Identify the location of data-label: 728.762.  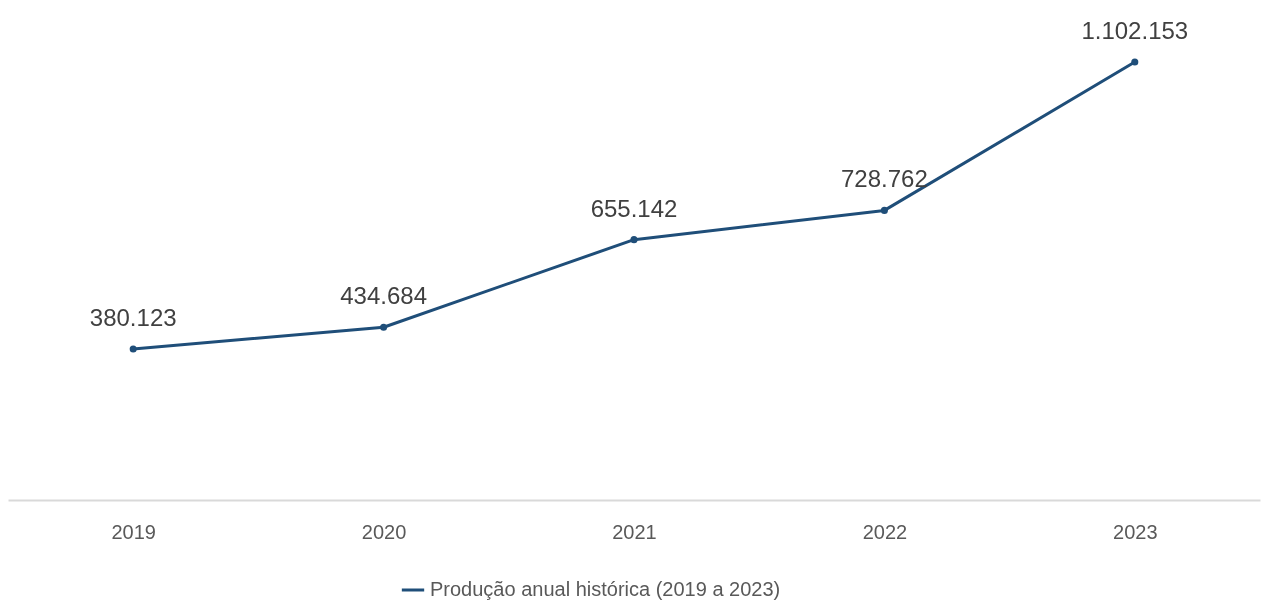
(884, 179).